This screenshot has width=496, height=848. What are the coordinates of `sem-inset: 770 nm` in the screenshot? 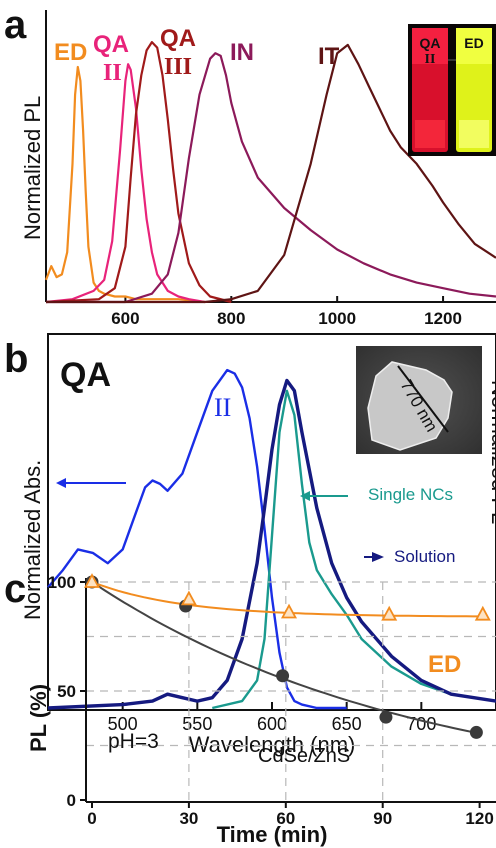 It's located at (419, 400).